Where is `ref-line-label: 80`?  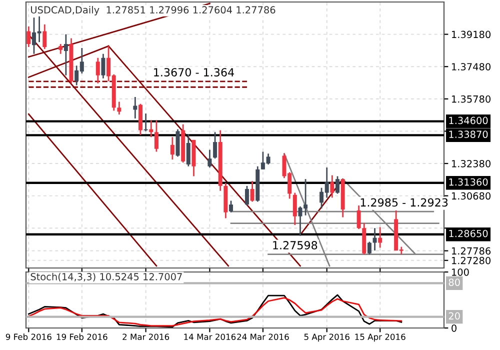
ref-line-label: 80 is located at coordinates (454, 282).